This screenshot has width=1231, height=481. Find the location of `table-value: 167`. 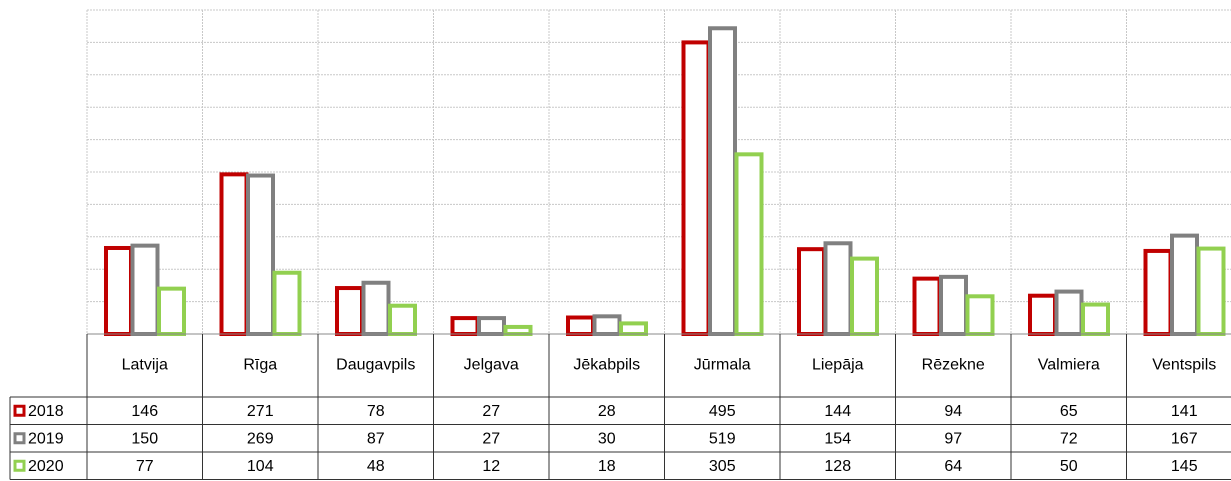

table-value: 167 is located at coordinates (1184, 438).